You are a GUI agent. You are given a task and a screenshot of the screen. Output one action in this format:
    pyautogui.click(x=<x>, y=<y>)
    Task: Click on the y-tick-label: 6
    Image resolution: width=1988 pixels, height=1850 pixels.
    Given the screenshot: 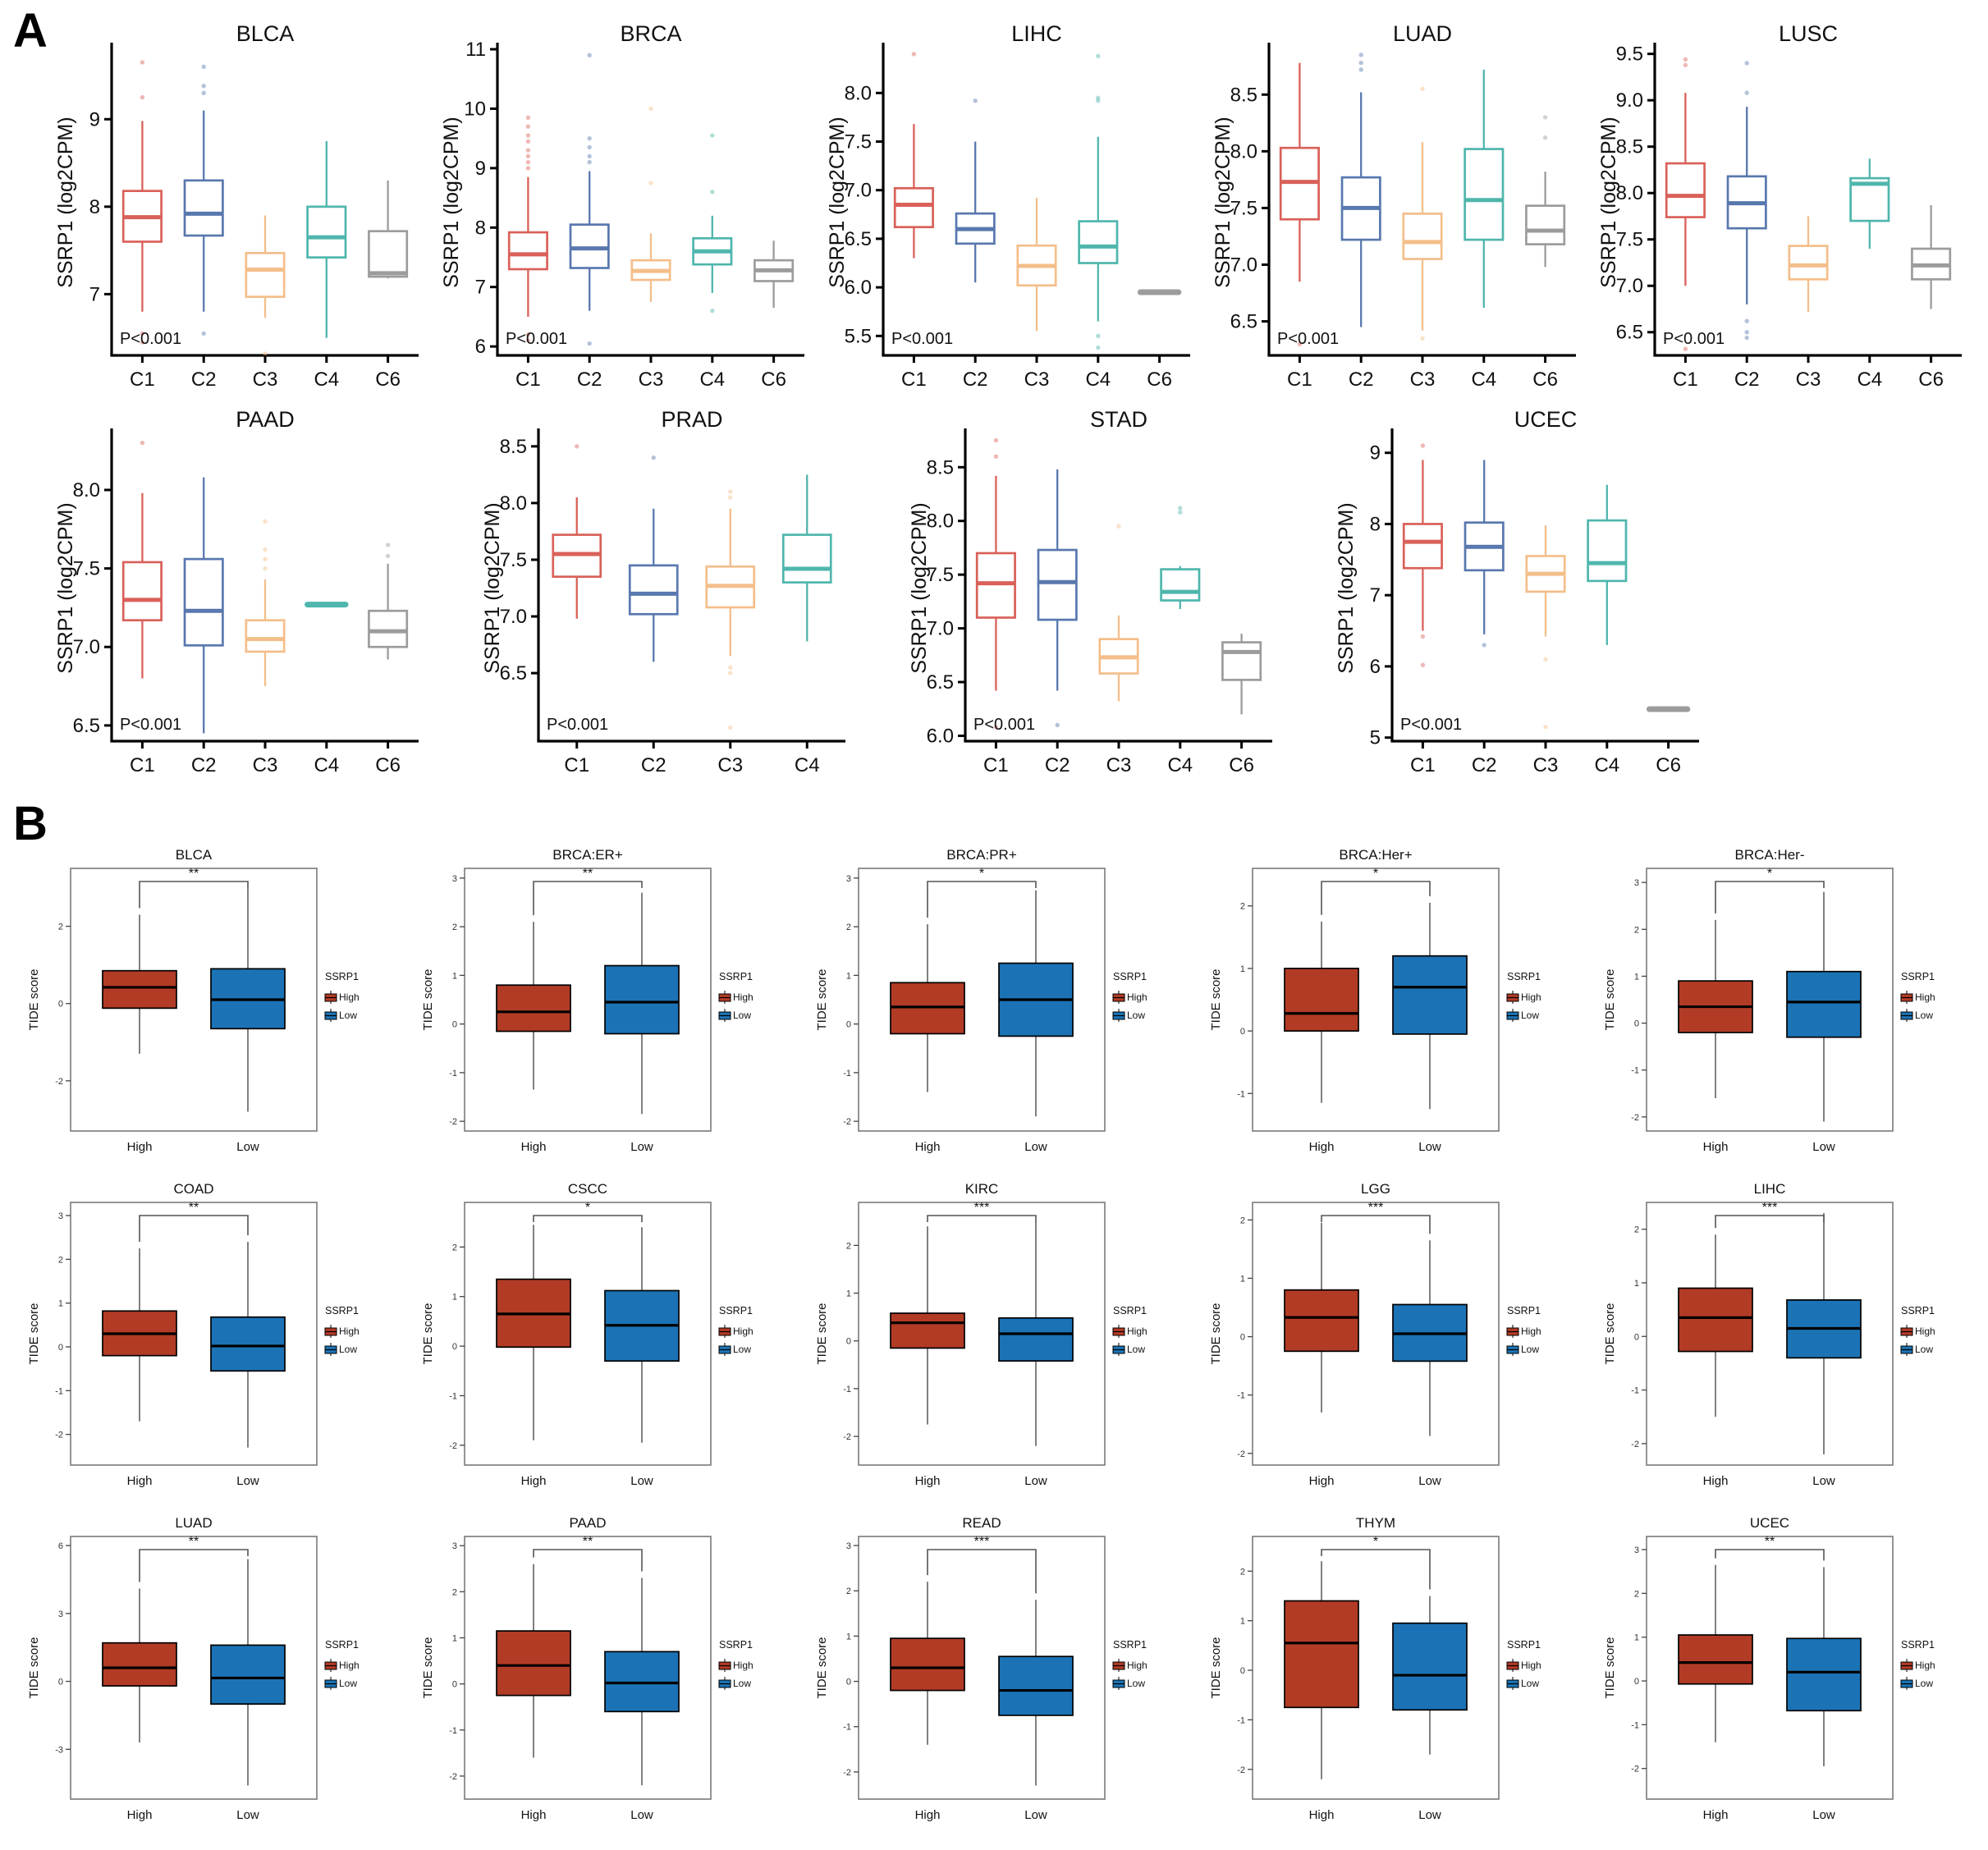 What is the action you would take?
    pyautogui.click(x=1375, y=667)
    